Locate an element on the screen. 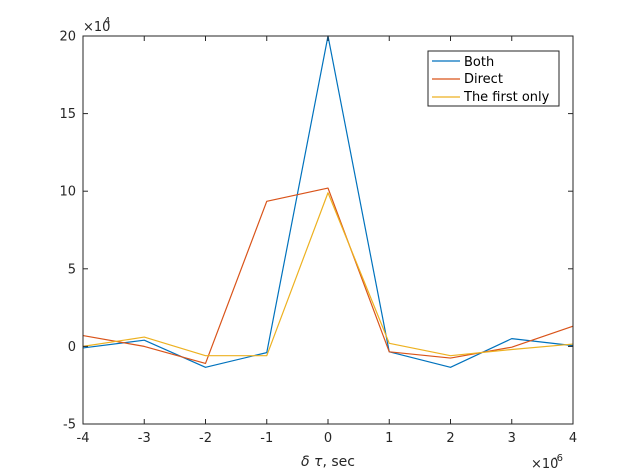 This screenshot has height=476, width=635. x-exponent-base: ×10 is located at coordinates (544, 464).